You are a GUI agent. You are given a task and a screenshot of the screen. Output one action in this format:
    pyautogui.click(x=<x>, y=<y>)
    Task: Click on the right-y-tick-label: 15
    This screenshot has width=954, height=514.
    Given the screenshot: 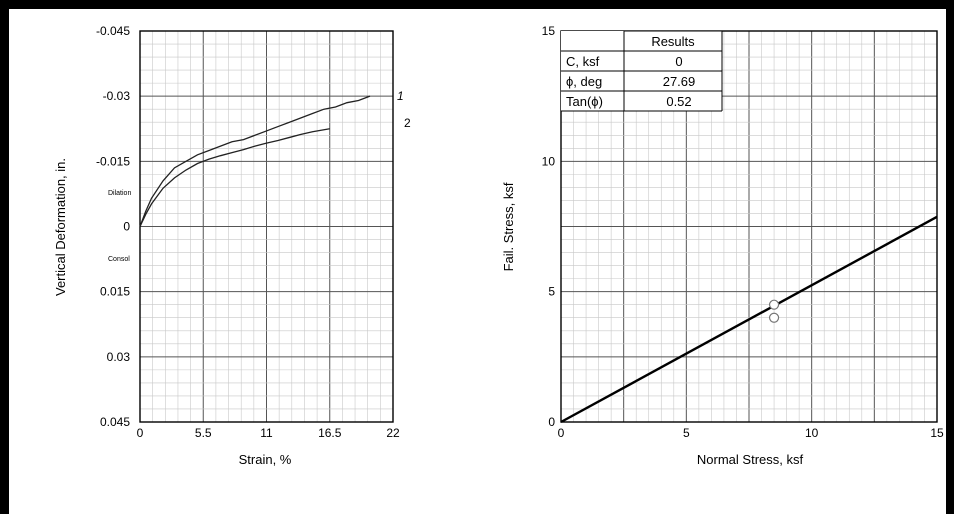 What is the action you would take?
    pyautogui.click(x=549, y=31)
    